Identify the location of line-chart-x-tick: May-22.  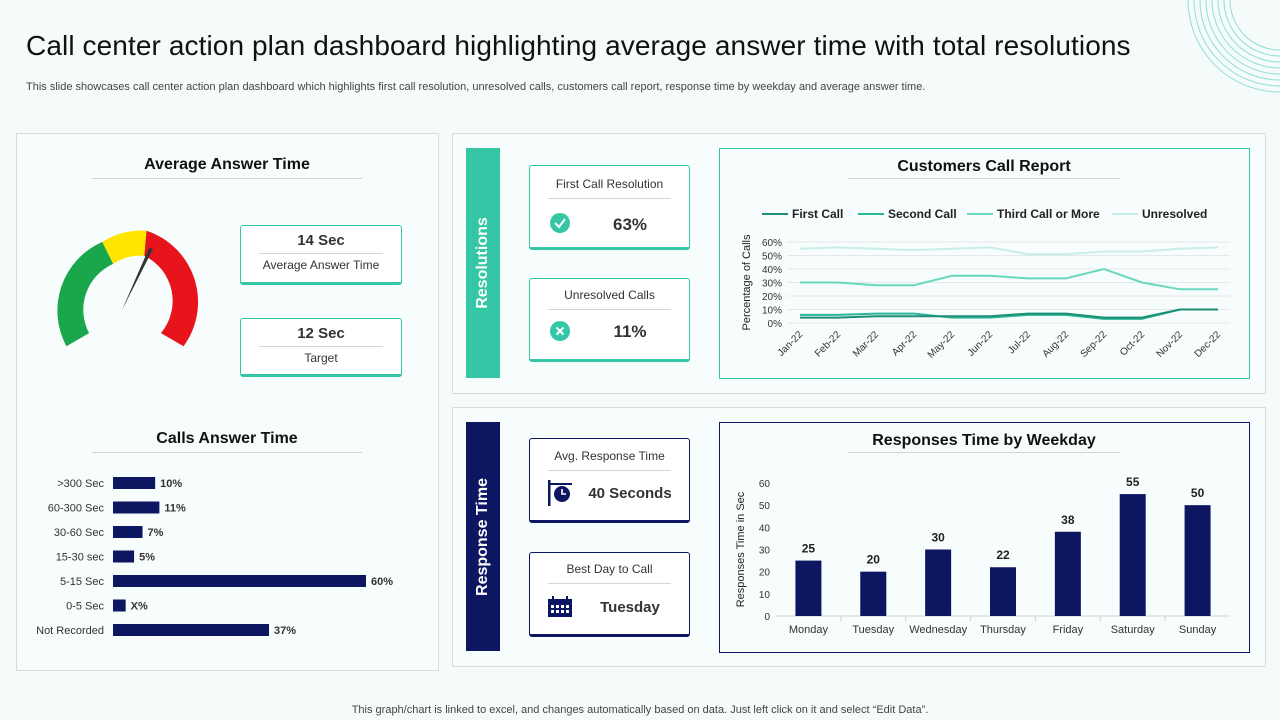
(942, 345).